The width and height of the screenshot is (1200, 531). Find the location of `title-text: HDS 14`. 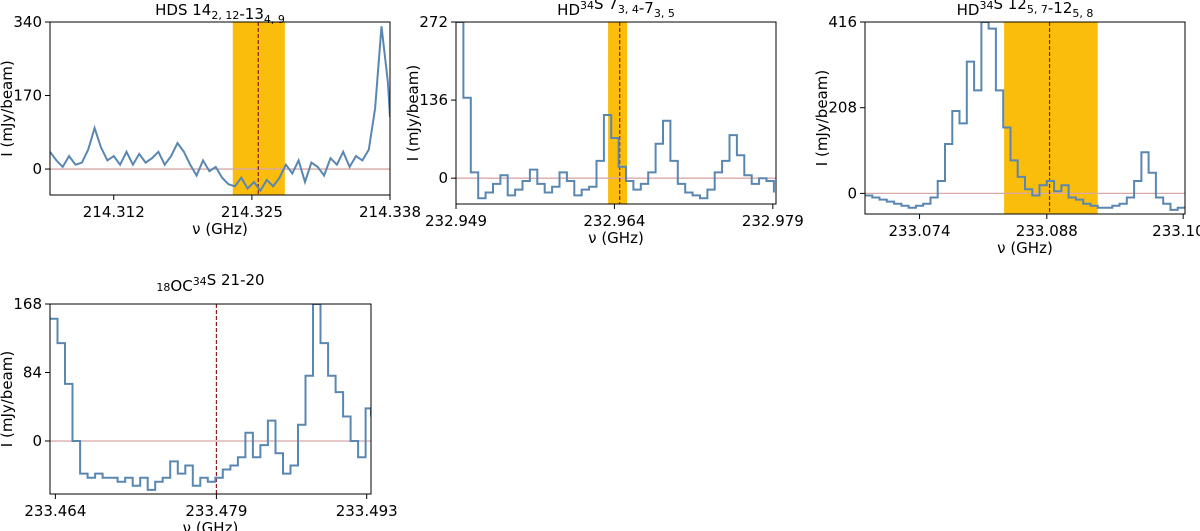

title-text: HDS 14 is located at coordinates (183, 10).